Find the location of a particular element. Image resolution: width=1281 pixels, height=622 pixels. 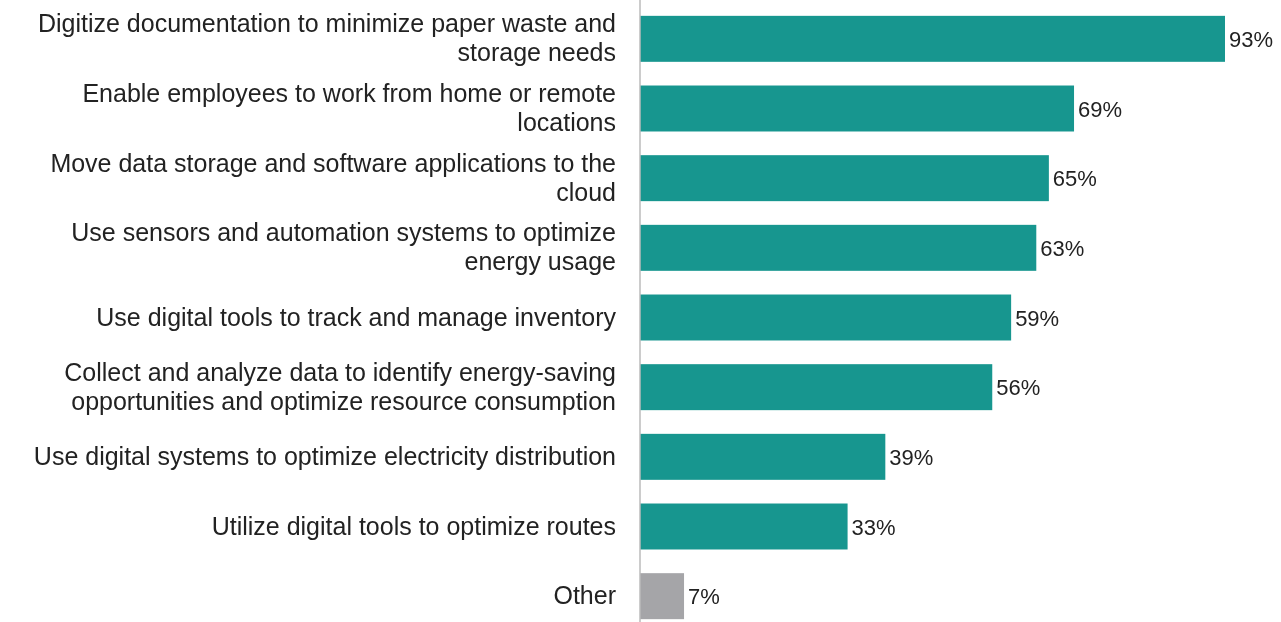

y-tick-label: Other is located at coordinates (584, 595).